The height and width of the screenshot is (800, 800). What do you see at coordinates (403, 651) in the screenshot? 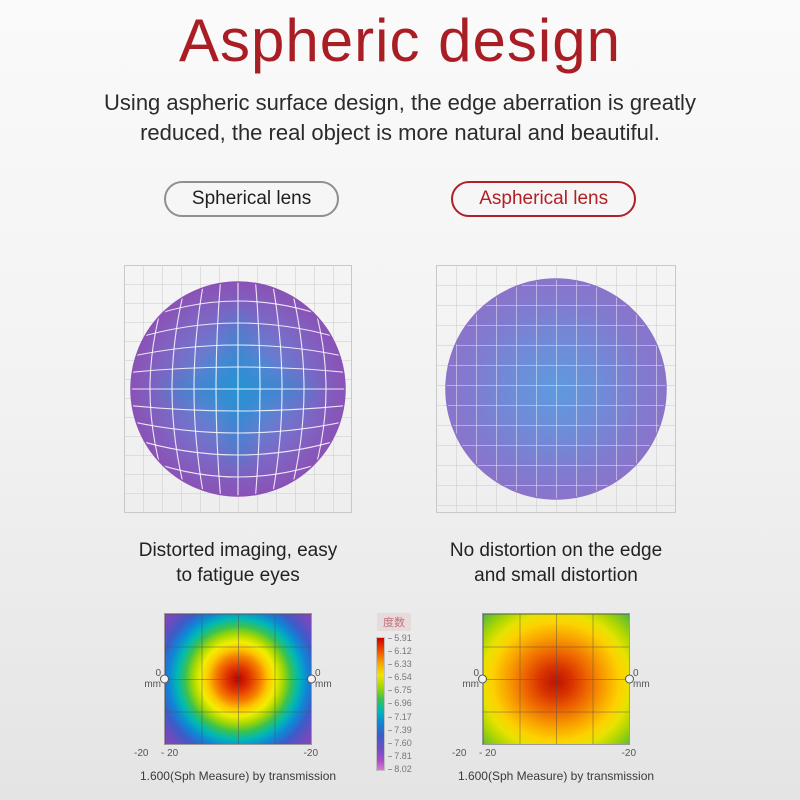
I see `tick-value: 6.12` at bounding box center [403, 651].